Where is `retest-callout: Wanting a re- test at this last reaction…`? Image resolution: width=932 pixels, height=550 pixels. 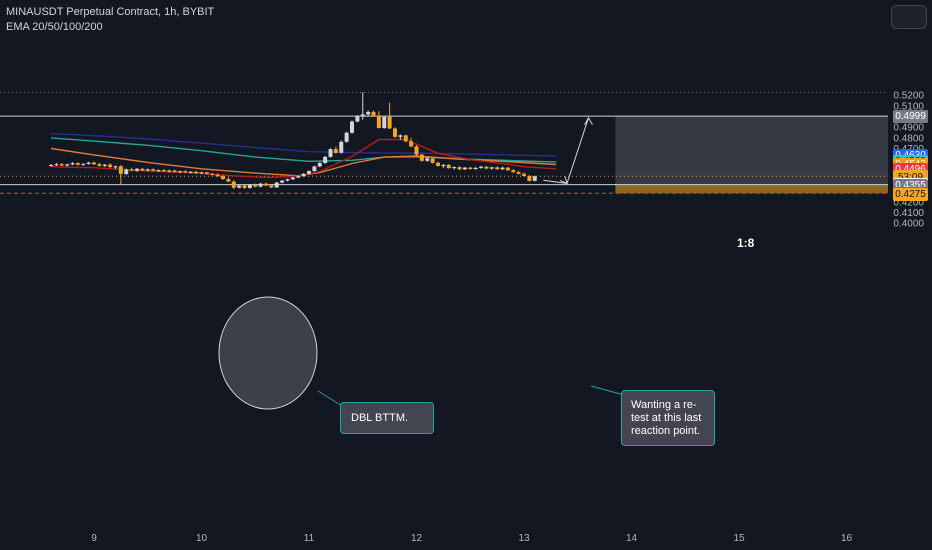 retest-callout: Wanting a re- test at this last reaction… is located at coordinates (668, 418).